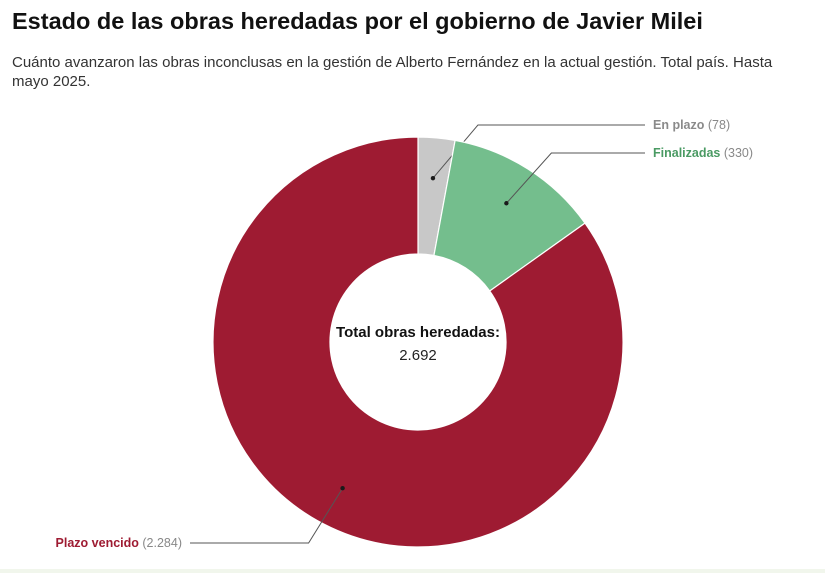 The width and height of the screenshot is (825, 573). What do you see at coordinates (418, 355) in the screenshot?
I see `center-value: 2.692` at bounding box center [418, 355].